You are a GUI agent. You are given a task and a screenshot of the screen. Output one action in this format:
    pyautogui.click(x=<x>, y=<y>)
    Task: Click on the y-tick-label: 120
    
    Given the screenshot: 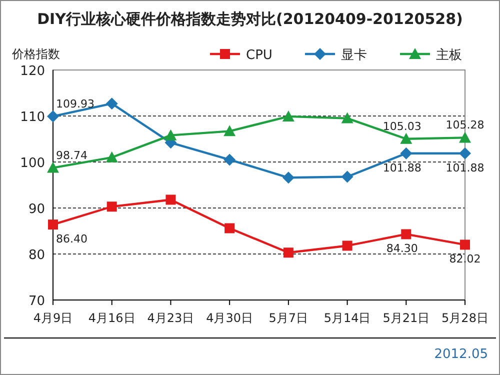 What is the action you would take?
    pyautogui.click(x=32, y=71)
    